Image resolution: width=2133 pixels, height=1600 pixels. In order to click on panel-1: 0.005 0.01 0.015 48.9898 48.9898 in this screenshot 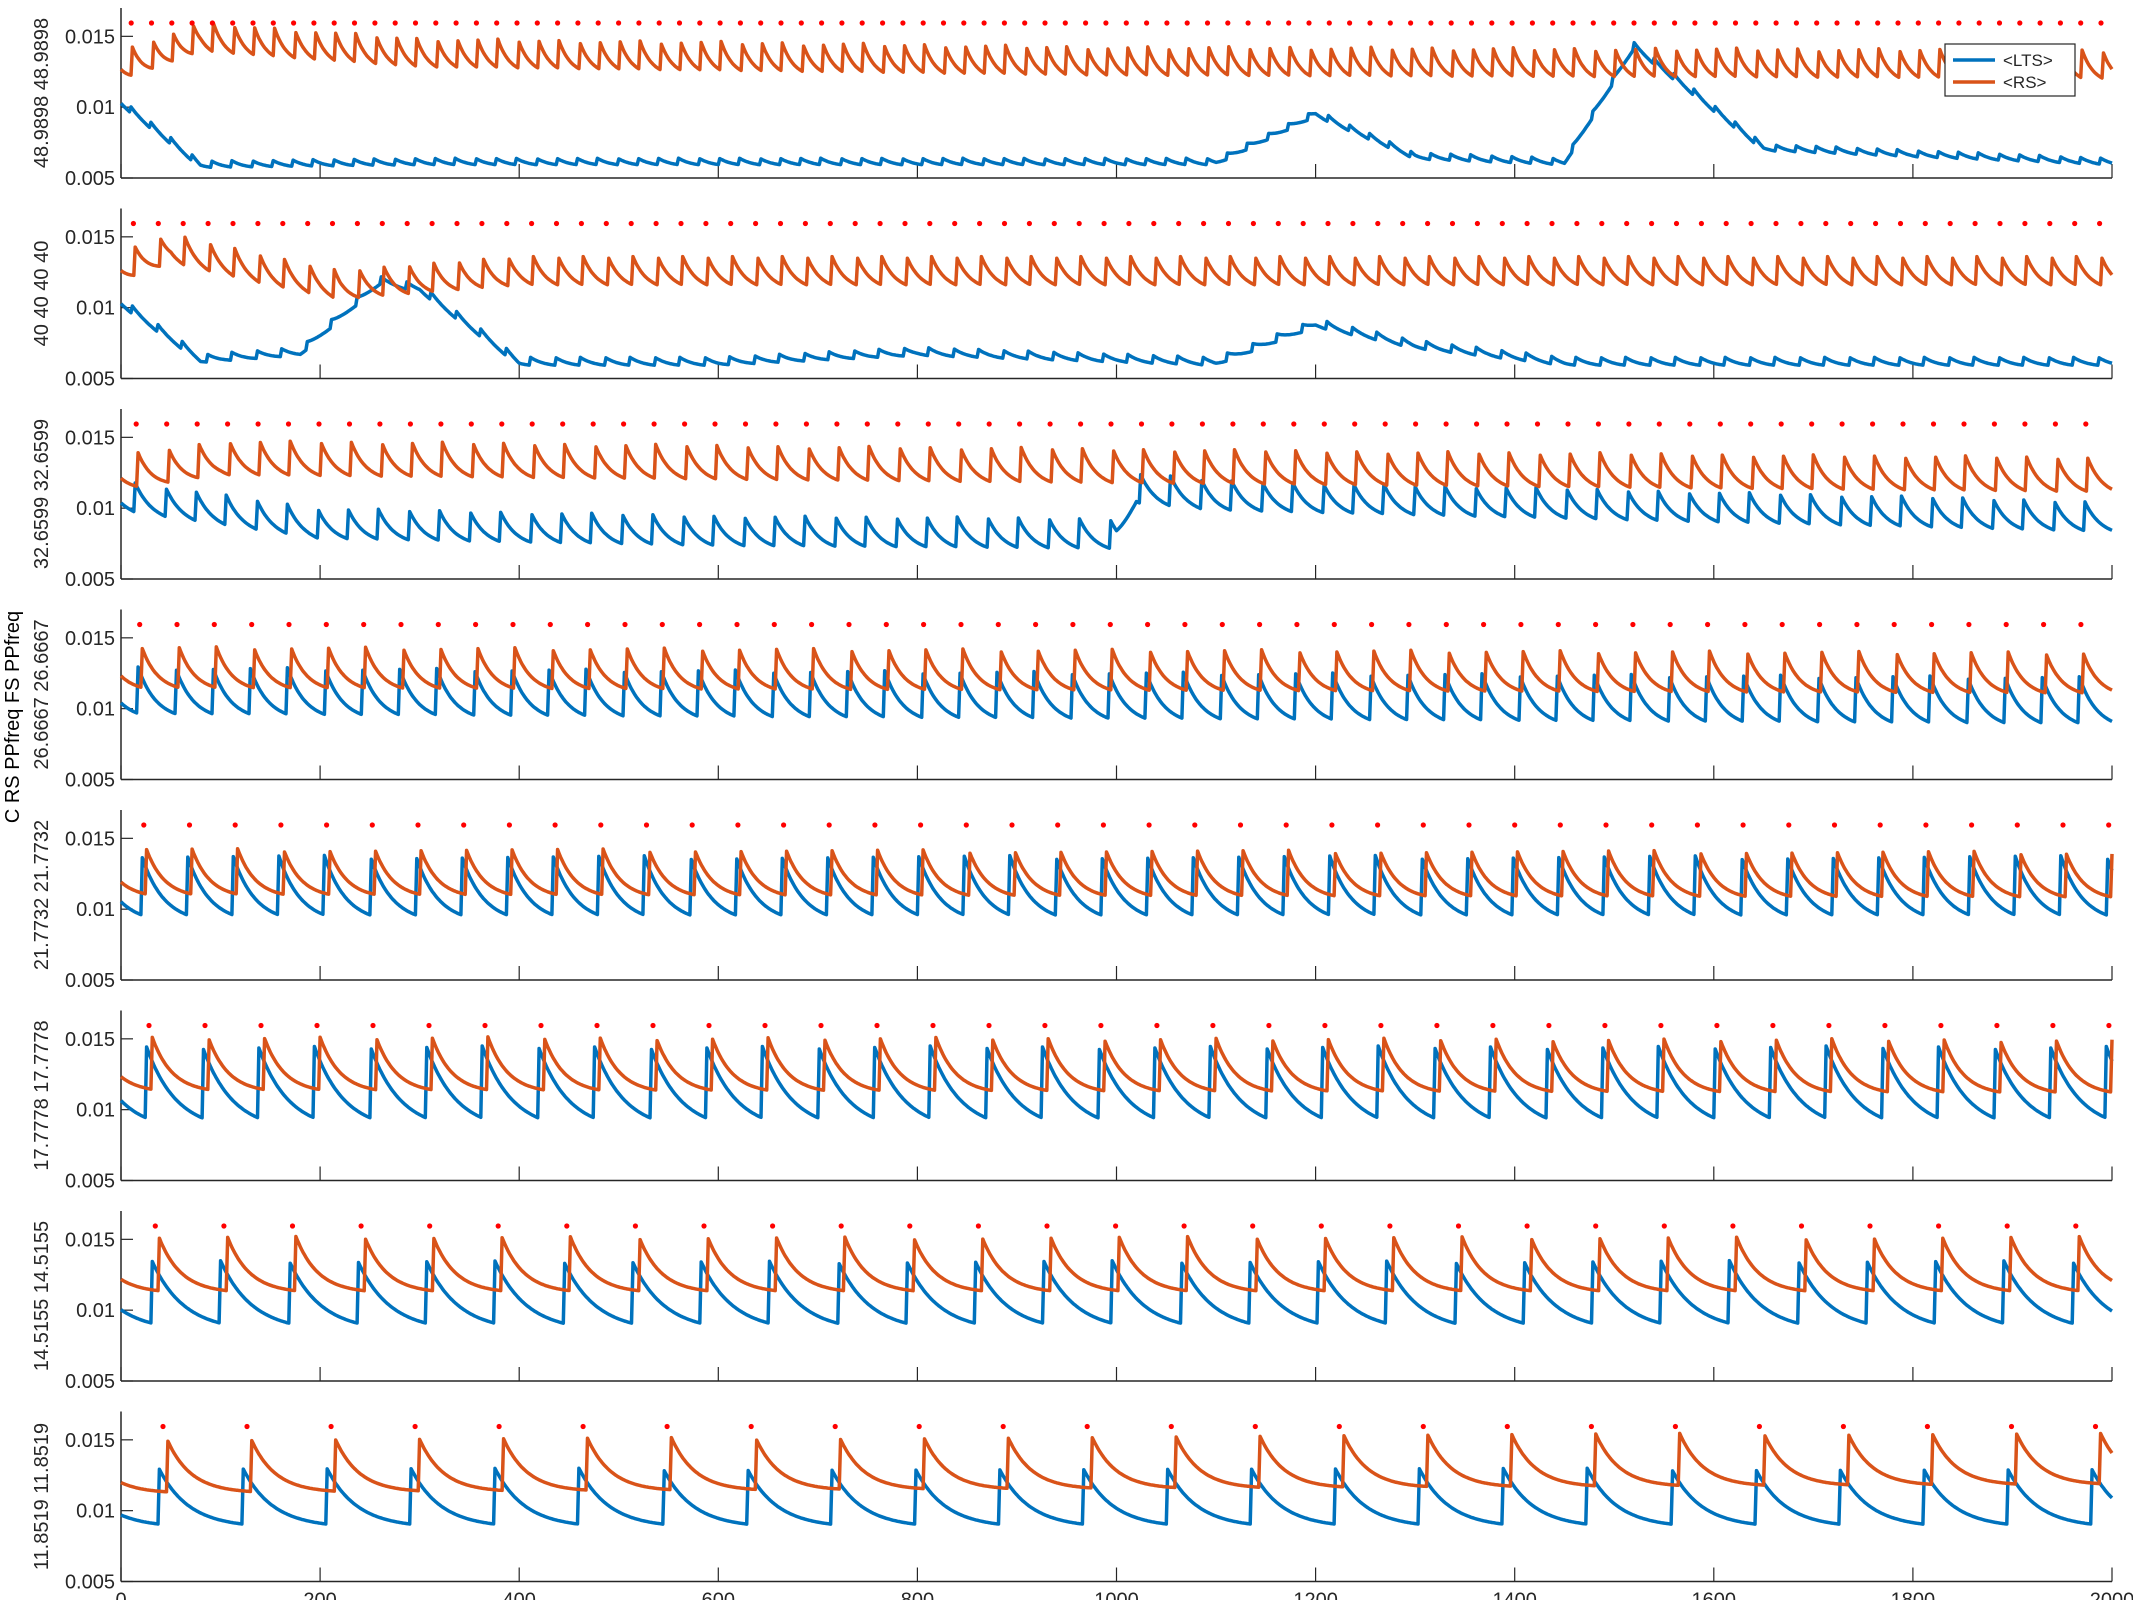, I will do `click(1072, 99)`.